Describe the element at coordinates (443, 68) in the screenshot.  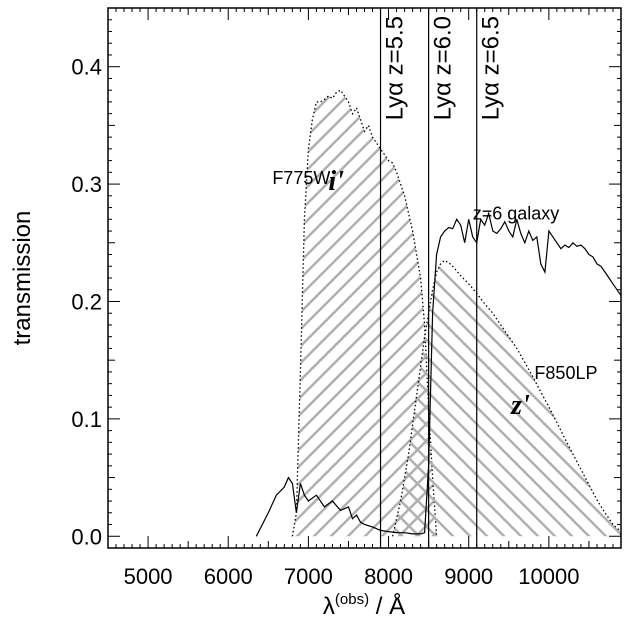
I see `vline-label-2: Lyα z=6.0` at that location.